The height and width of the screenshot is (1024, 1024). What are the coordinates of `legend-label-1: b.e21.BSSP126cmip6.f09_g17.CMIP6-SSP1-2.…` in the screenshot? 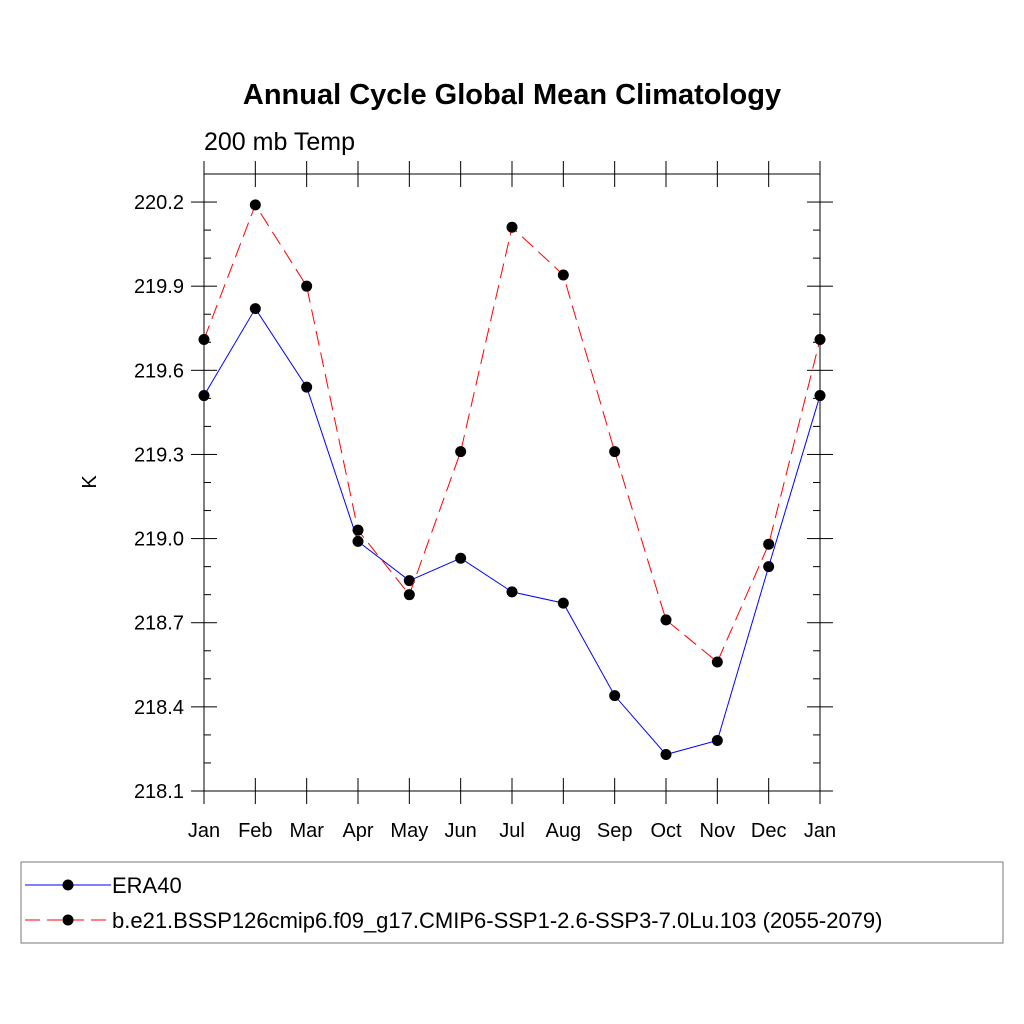 It's located at (497, 920).